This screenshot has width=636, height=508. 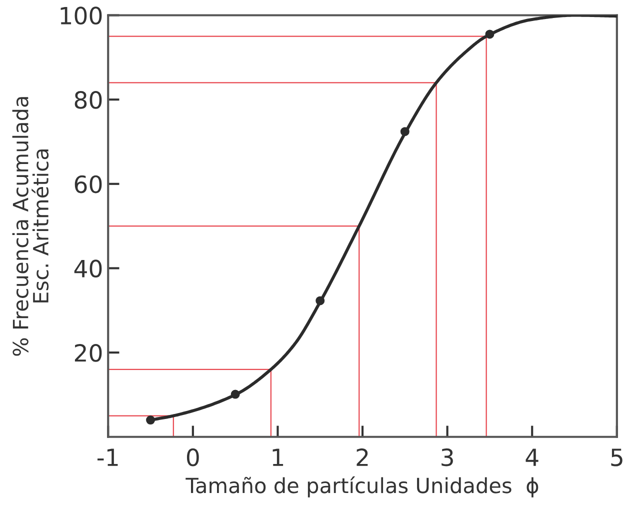 What do you see at coordinates (88, 184) in the screenshot?
I see `y-tick-label: 60` at bounding box center [88, 184].